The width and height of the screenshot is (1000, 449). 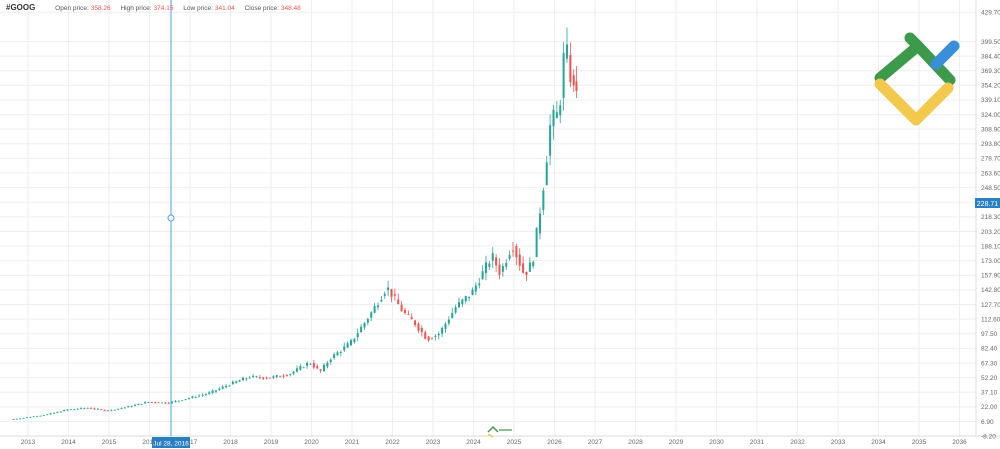 What do you see at coordinates (473, 442) in the screenshot?
I see `x-tick-label: 2024` at bounding box center [473, 442].